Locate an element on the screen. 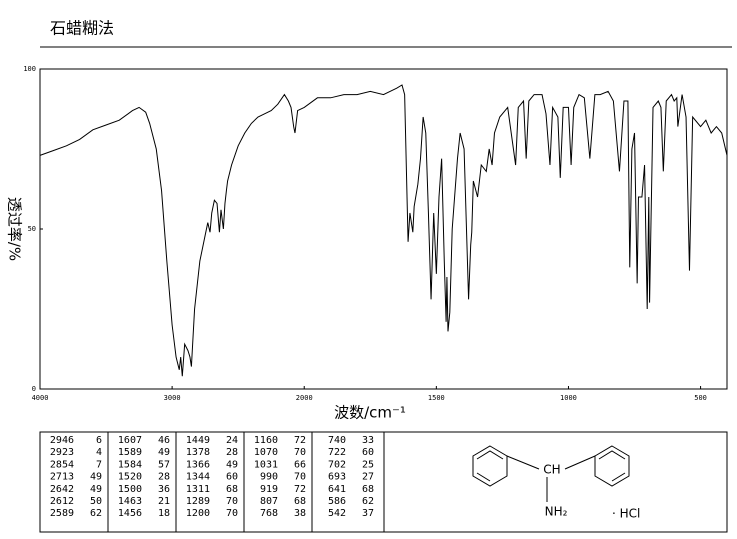  peak-wavenumber: 919 is located at coordinates (269, 489).